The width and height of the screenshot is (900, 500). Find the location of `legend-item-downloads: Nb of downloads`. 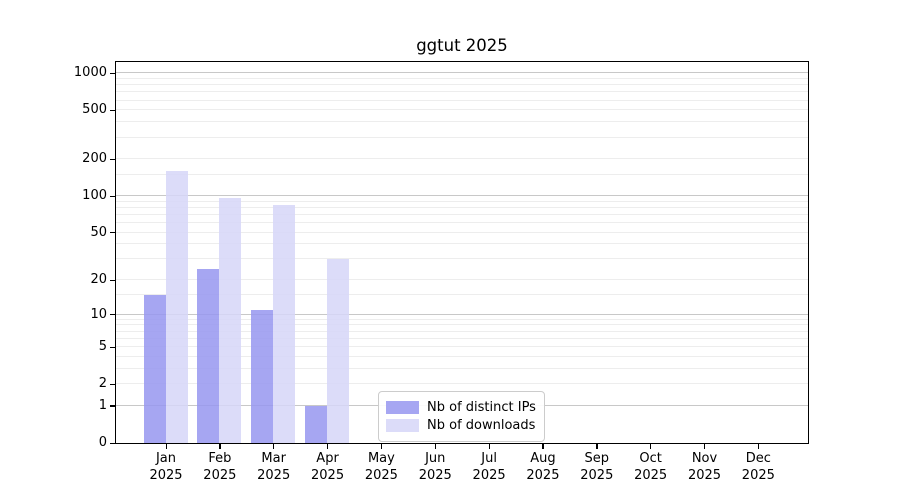

legend-item-downloads: Nb of downloads is located at coordinates (460, 425).